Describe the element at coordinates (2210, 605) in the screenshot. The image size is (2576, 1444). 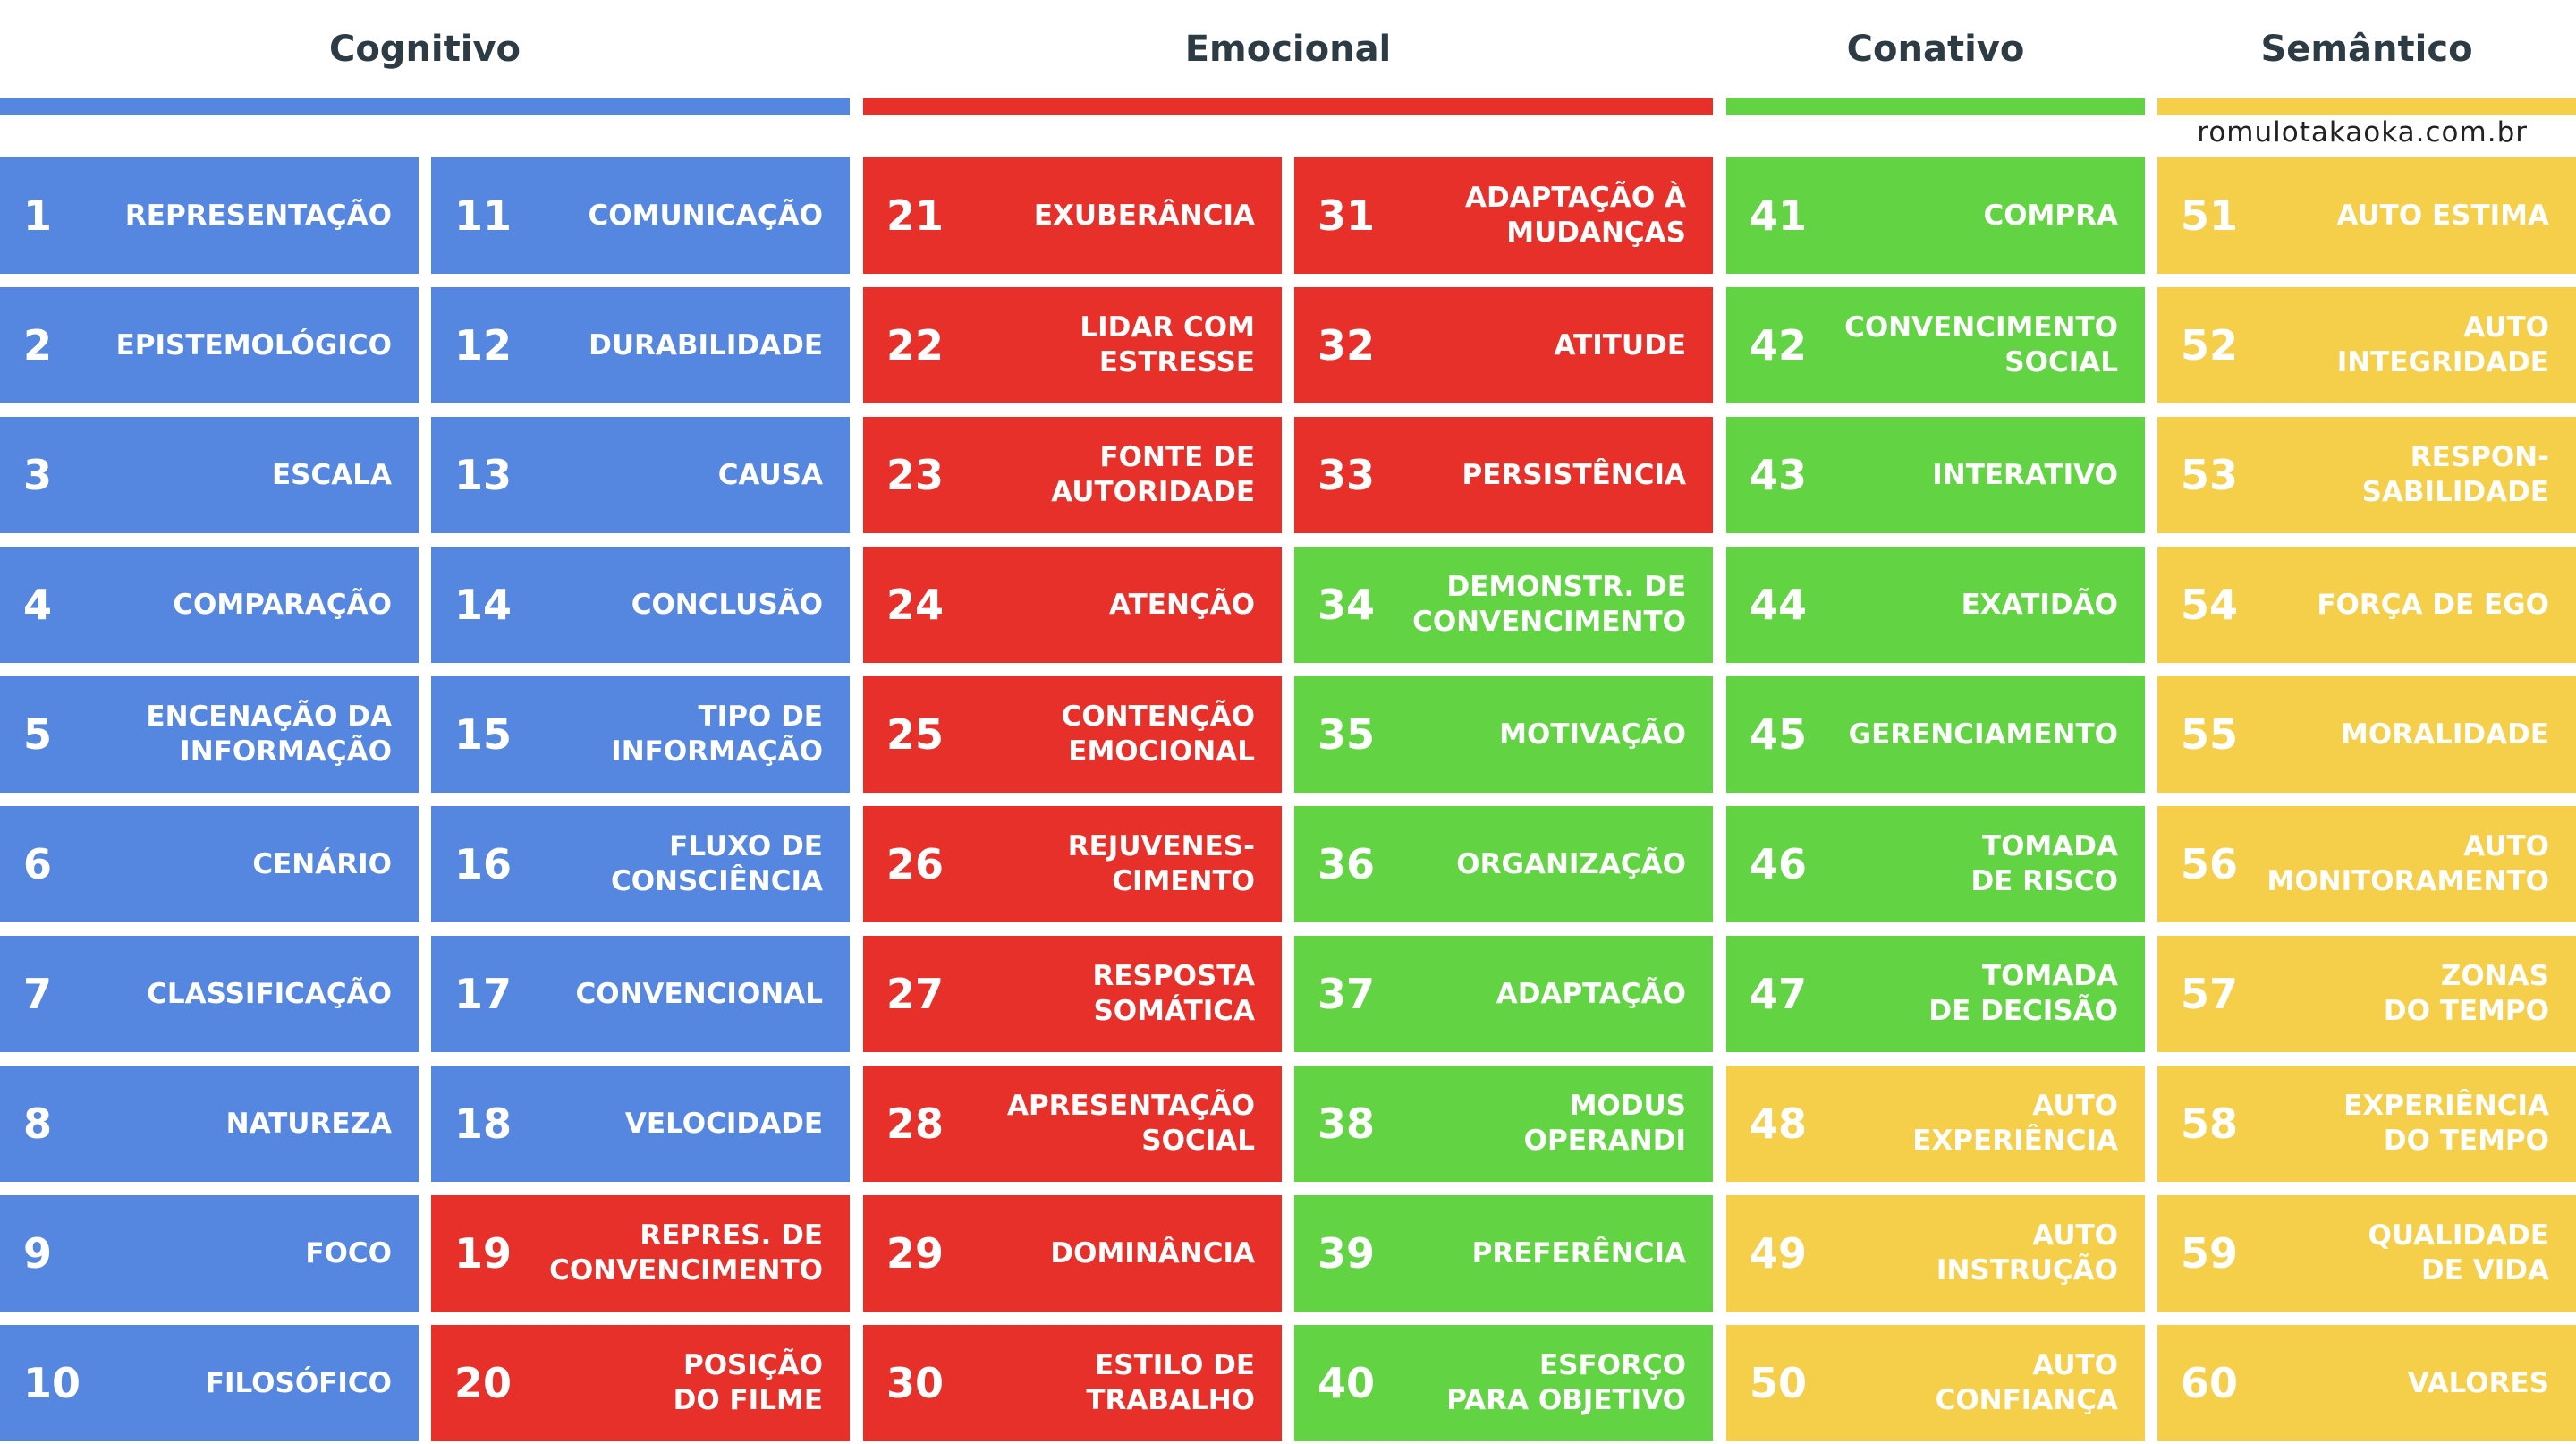
I see `tile-number: 54` at that location.